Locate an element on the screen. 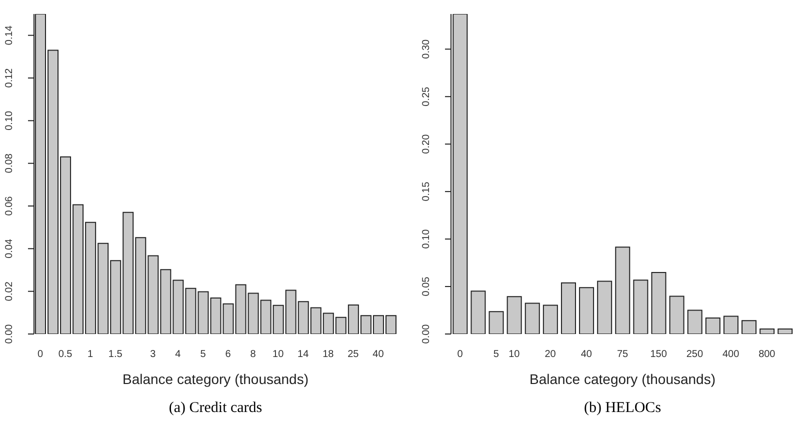 The height and width of the screenshot is (432, 795). y-tick-label: 0.02 is located at coordinates (9, 291).